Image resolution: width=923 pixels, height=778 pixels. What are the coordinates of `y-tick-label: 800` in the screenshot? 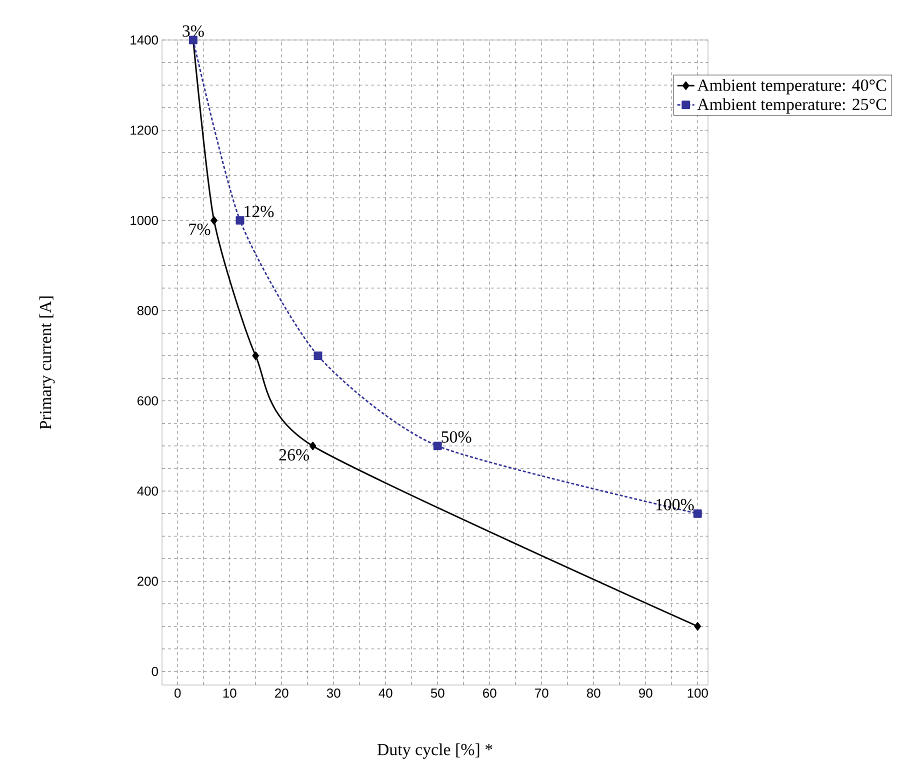 It's located at (147, 311).